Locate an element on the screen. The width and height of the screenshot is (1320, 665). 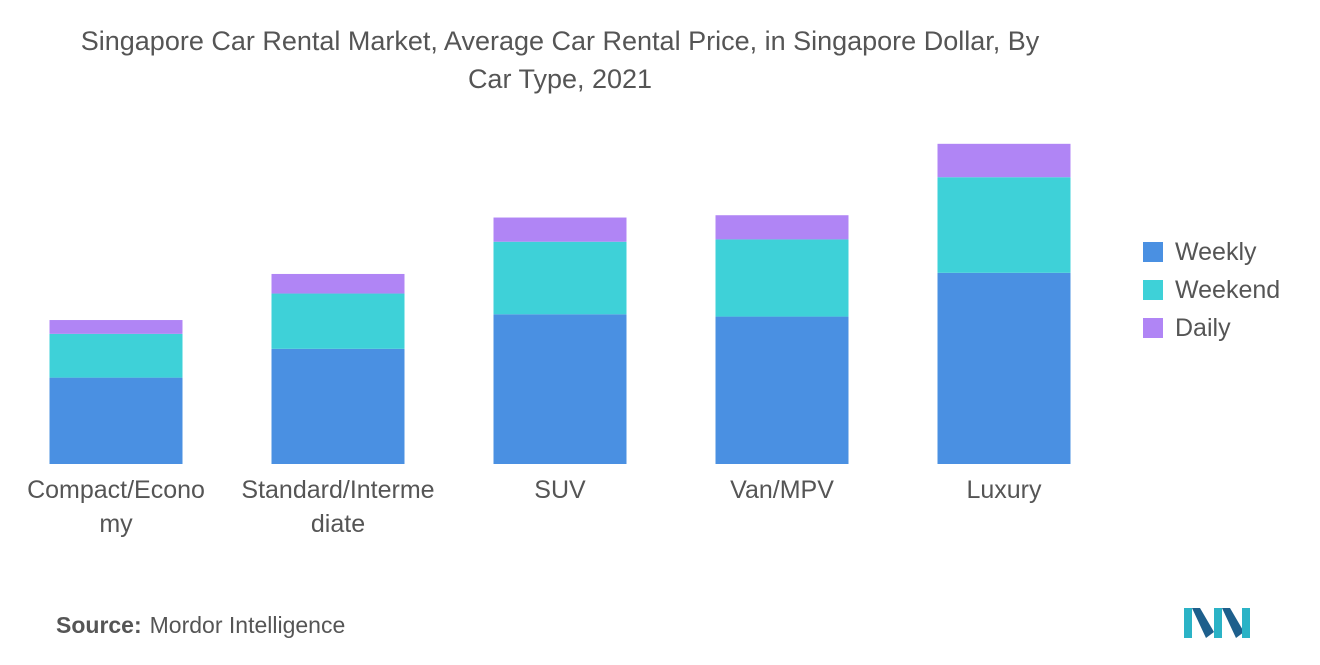
legend-item-weekend: Weekend is located at coordinates (1211, 290).